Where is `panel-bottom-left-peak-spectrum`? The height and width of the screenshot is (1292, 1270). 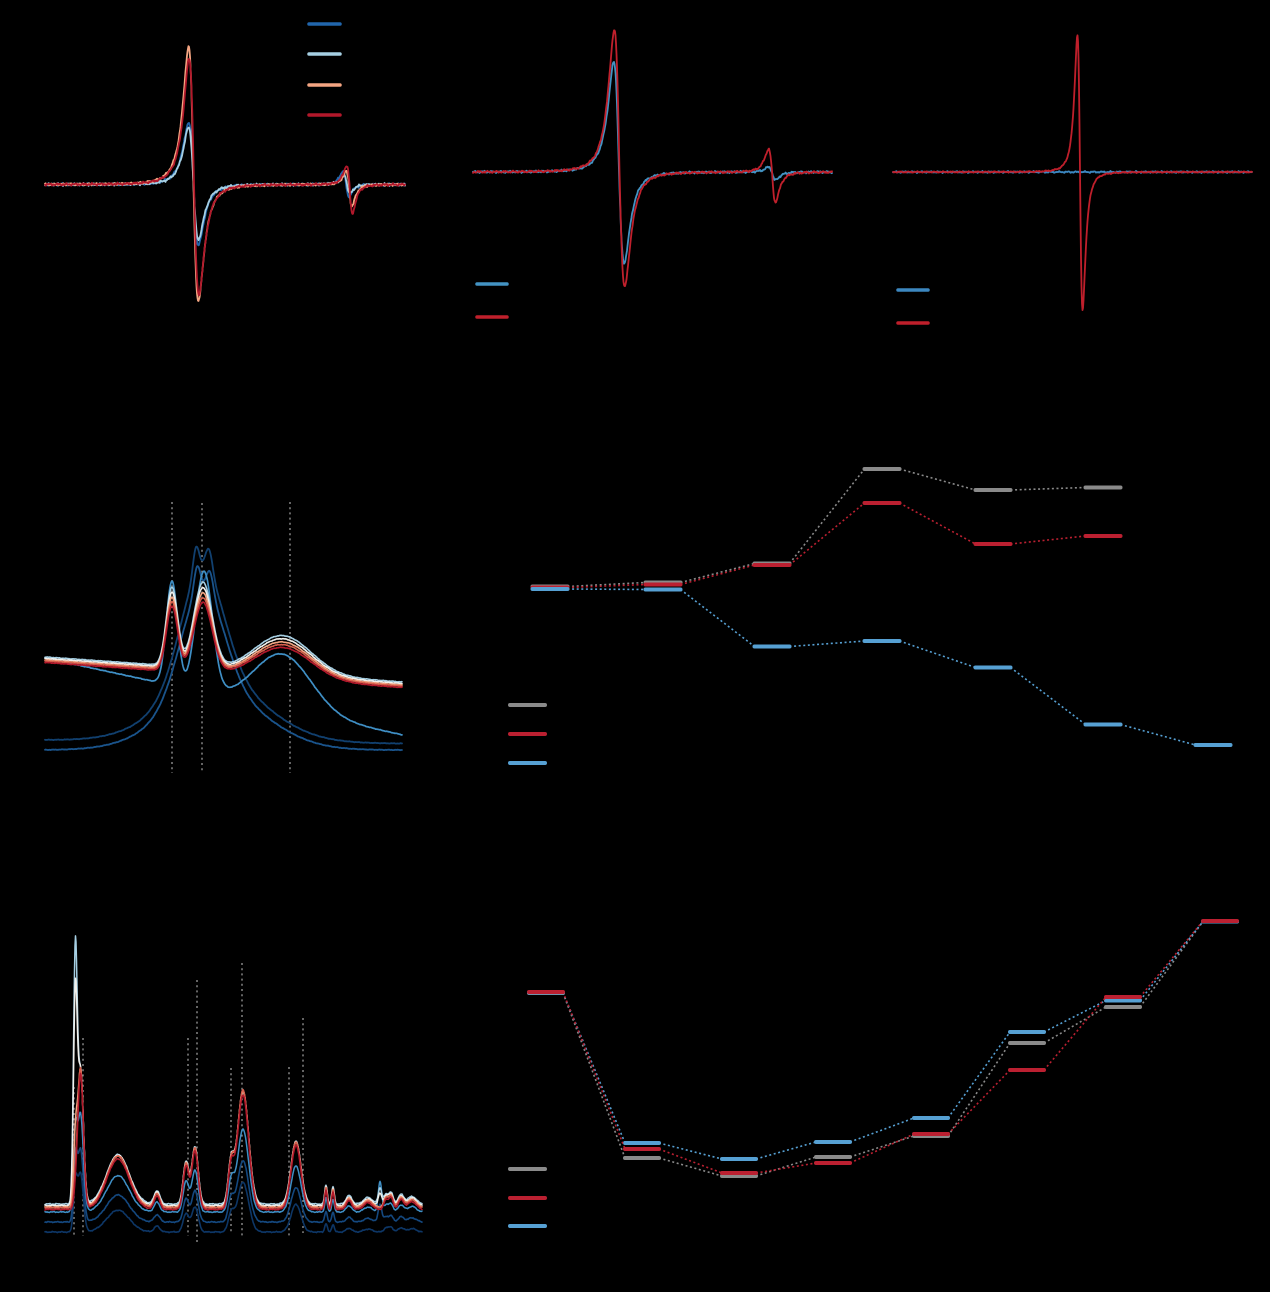 panel-bottom-left-peak-spectrum is located at coordinates (233, 1088).